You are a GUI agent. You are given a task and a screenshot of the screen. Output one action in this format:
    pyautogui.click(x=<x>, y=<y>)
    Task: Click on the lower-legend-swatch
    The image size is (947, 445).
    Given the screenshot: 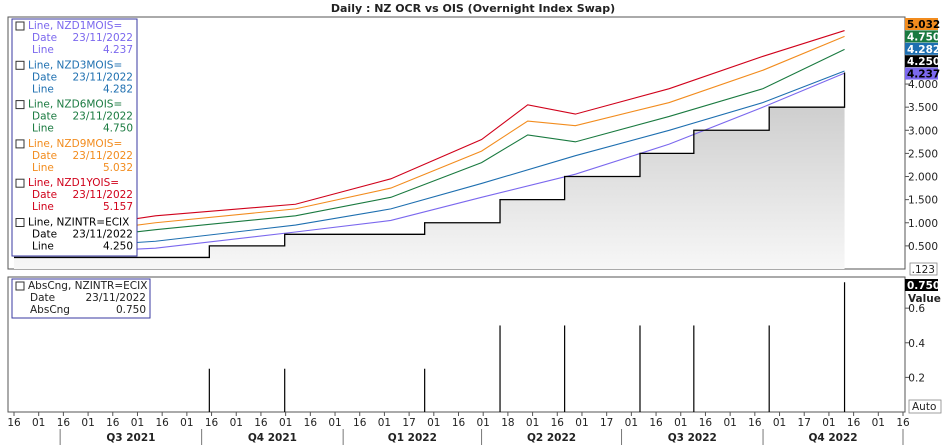 What is the action you would take?
    pyautogui.click(x=20, y=286)
    